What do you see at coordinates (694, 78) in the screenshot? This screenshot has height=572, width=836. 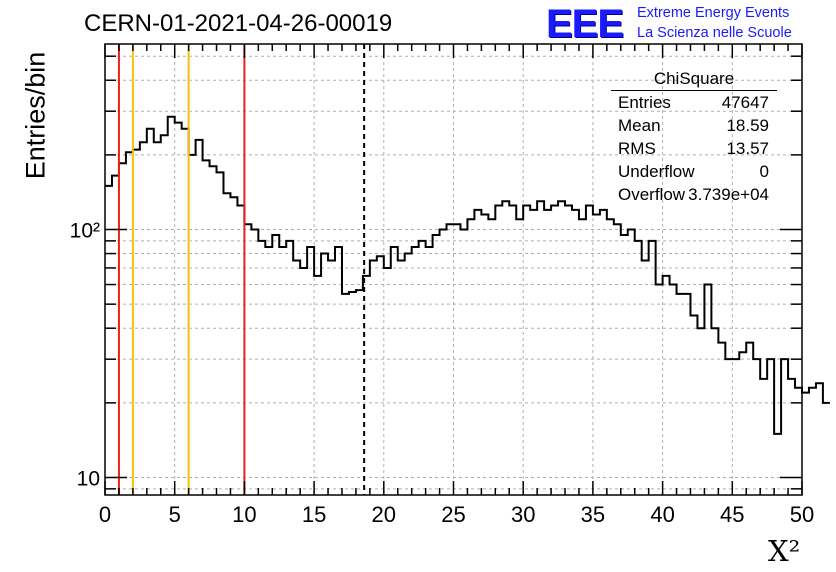 I see `stats-name: ChiSquare` at bounding box center [694, 78].